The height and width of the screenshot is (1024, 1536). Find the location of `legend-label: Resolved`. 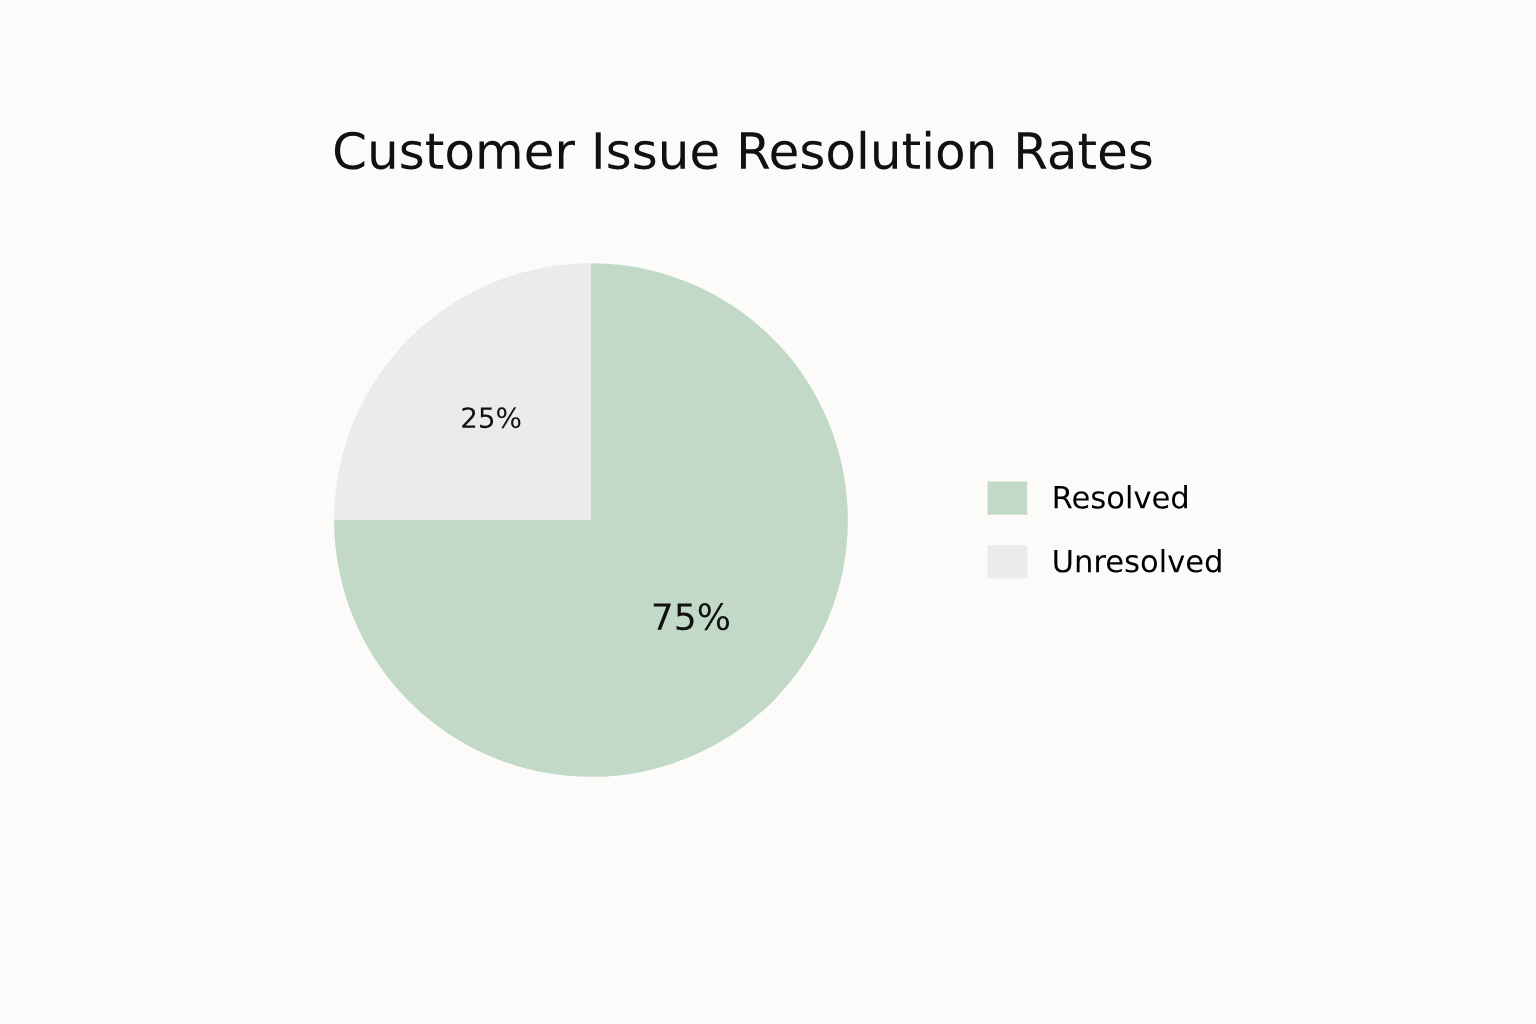

legend-label: Resolved is located at coordinates (1120, 497).